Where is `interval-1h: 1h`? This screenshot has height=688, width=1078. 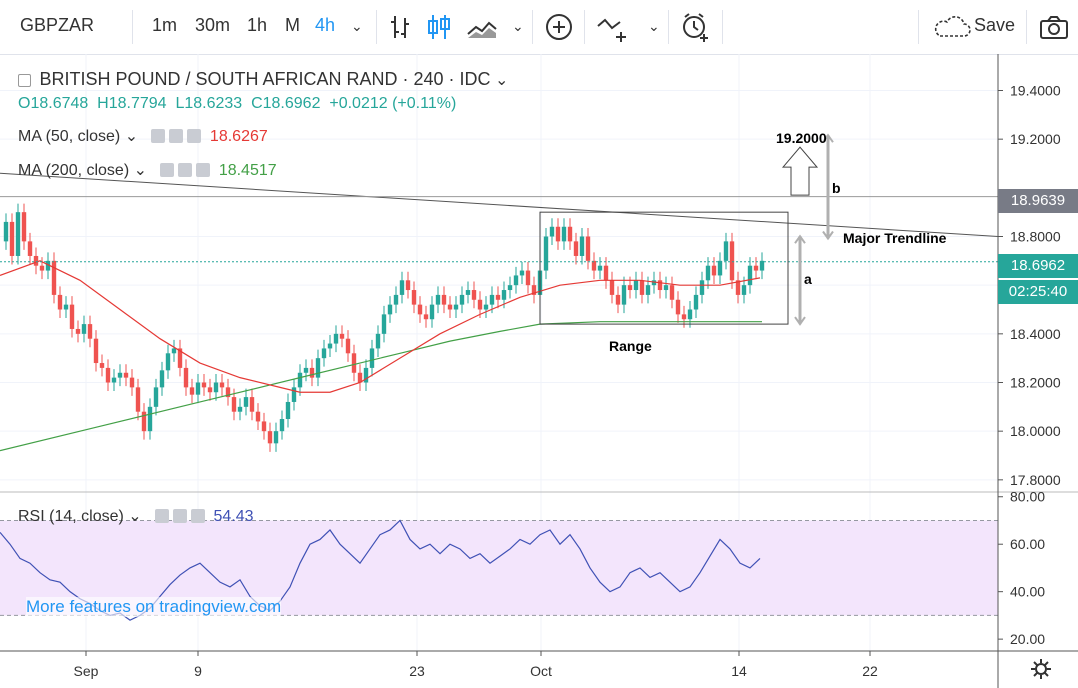 interval-1h: 1h is located at coordinates (257, 25).